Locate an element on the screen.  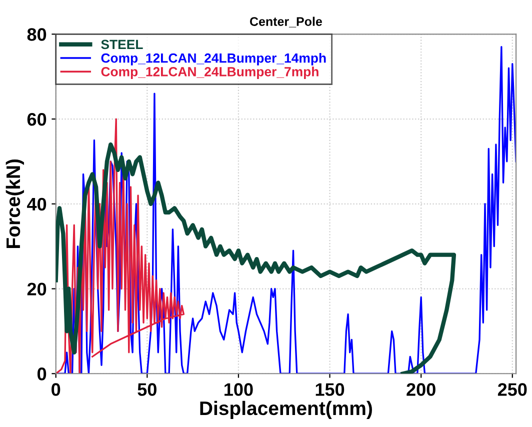
legend-label: Comp_12LCAN_24LBumper_7mph is located at coordinates (209, 72).